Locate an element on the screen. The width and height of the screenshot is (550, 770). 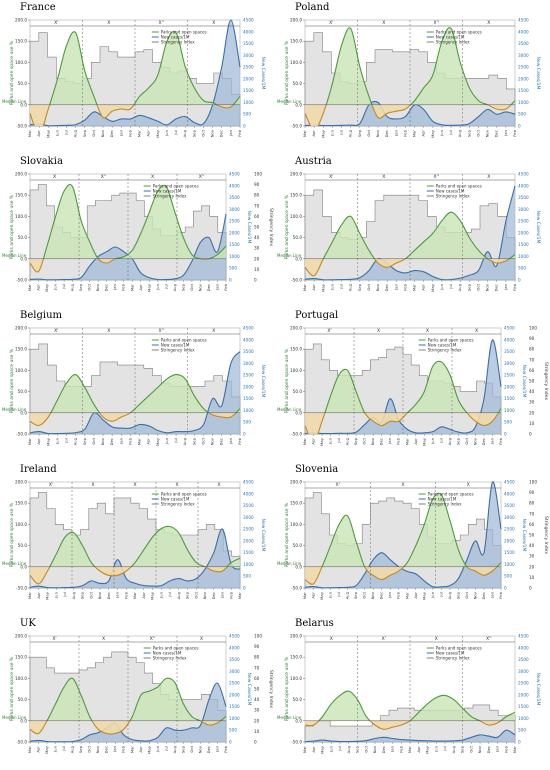
parks-area-positive is located at coordinates (135, 68).